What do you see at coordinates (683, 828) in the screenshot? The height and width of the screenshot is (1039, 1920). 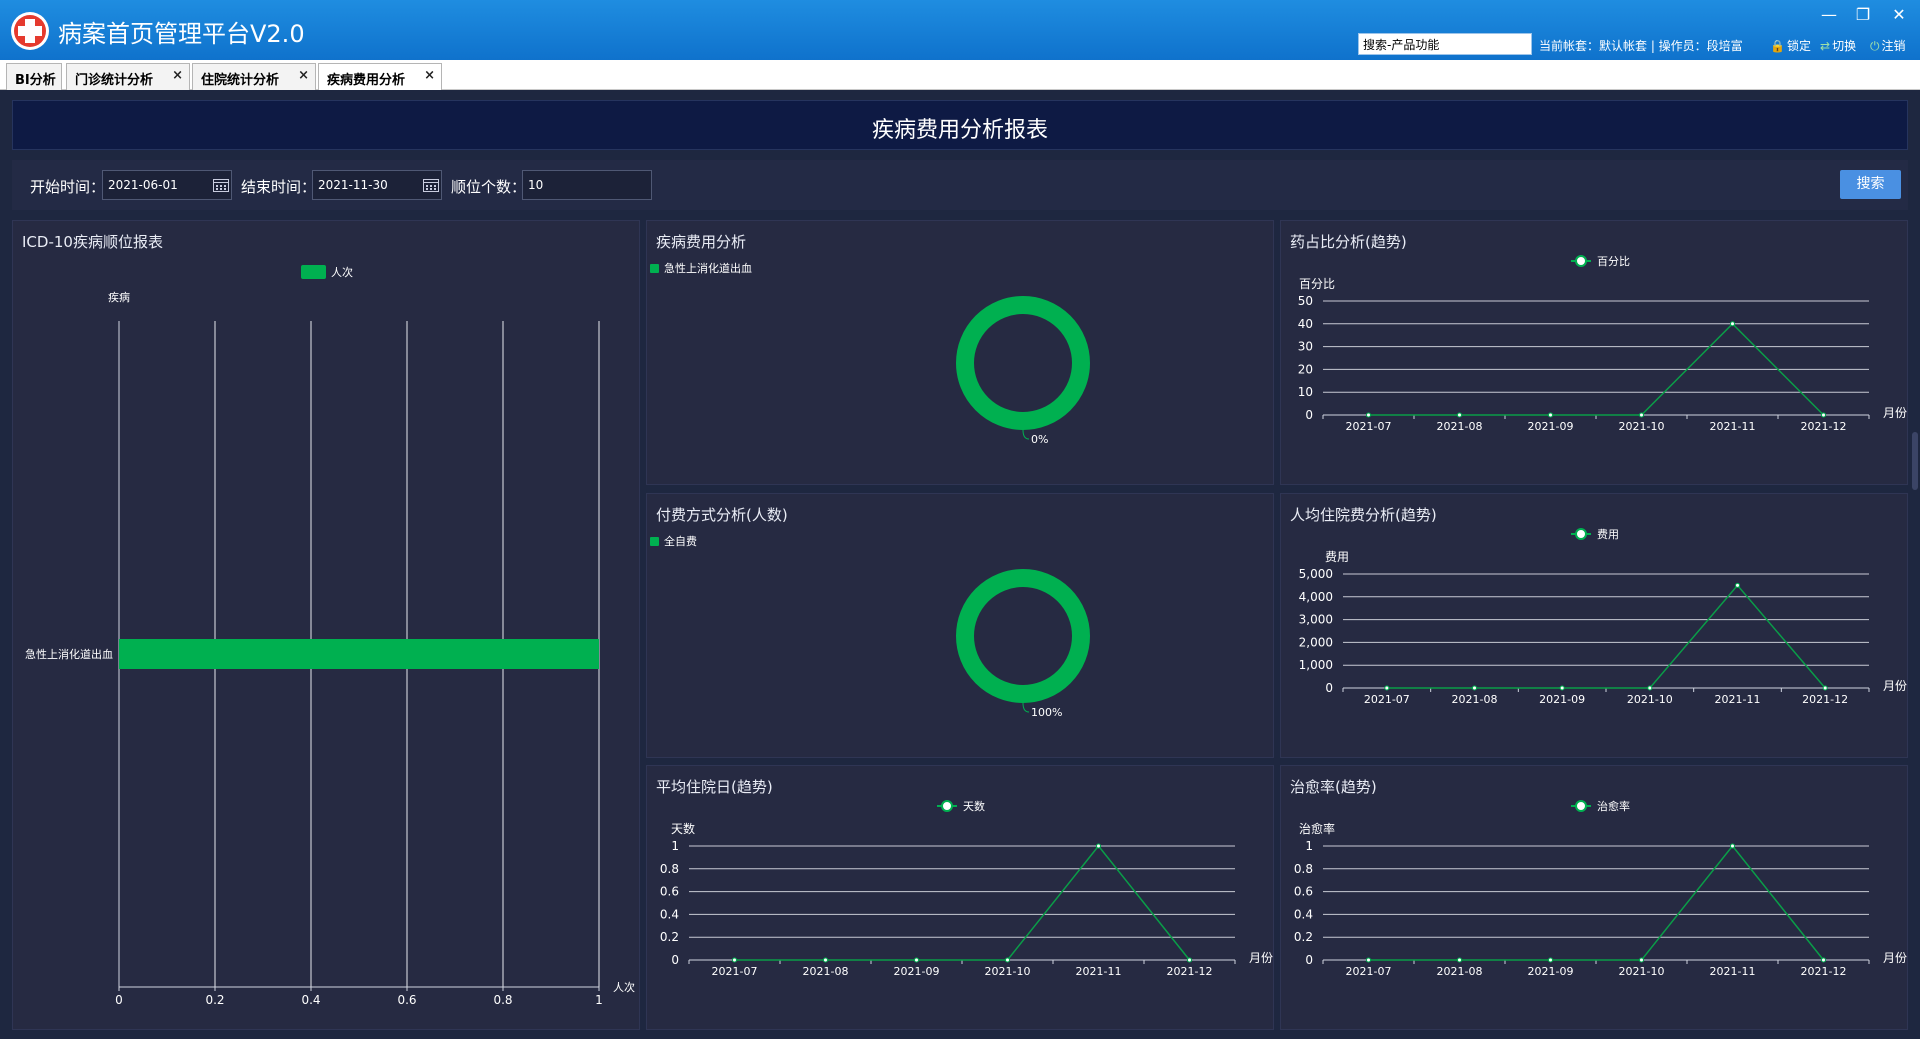 I see `y-axis-title: 天数` at bounding box center [683, 828].